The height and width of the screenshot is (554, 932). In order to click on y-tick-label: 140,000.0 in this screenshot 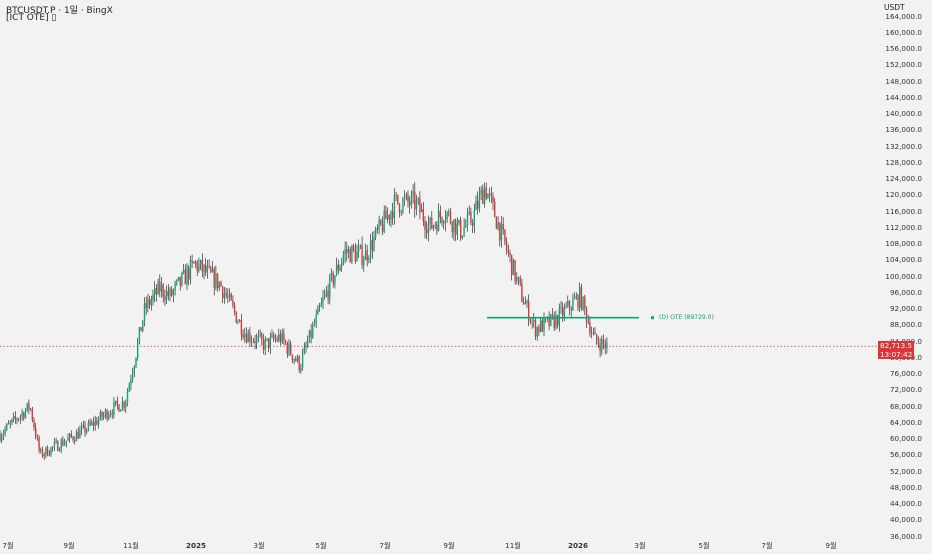, I will do `click(903, 113)`.